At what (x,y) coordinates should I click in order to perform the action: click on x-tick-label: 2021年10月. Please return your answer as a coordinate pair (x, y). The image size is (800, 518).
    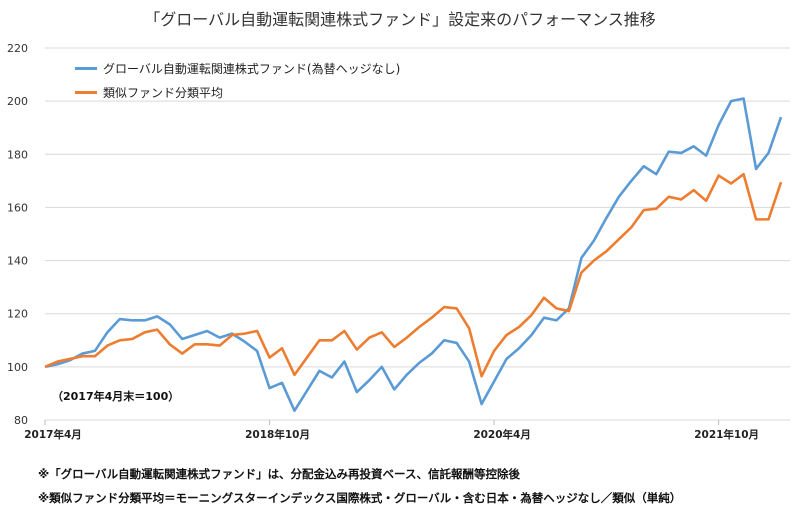
    Looking at the image, I should click on (726, 434).